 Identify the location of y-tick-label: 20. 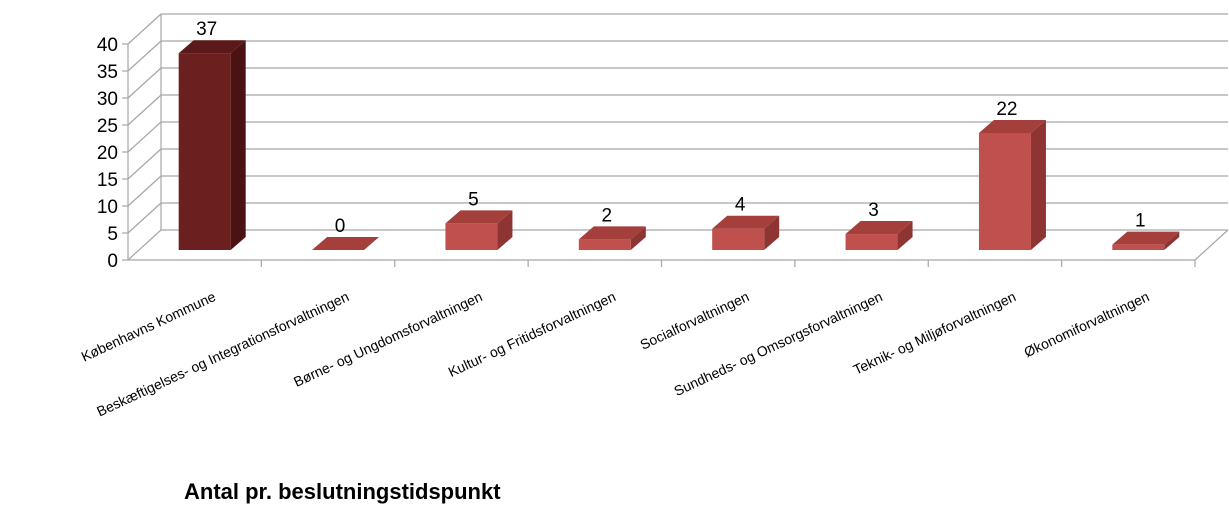
(107, 153).